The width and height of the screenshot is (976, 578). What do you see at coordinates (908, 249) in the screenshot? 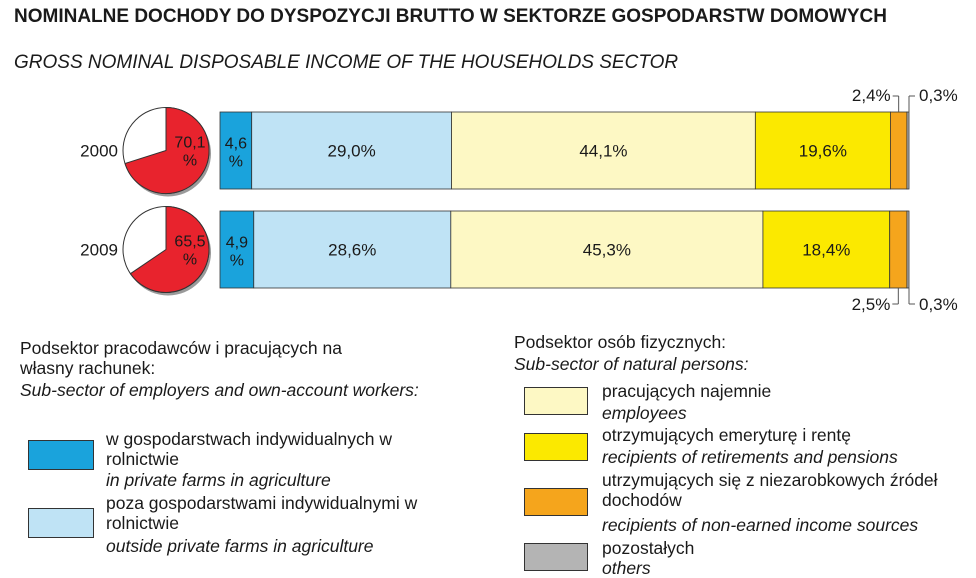
I see `bar-2009-others` at bounding box center [908, 249].